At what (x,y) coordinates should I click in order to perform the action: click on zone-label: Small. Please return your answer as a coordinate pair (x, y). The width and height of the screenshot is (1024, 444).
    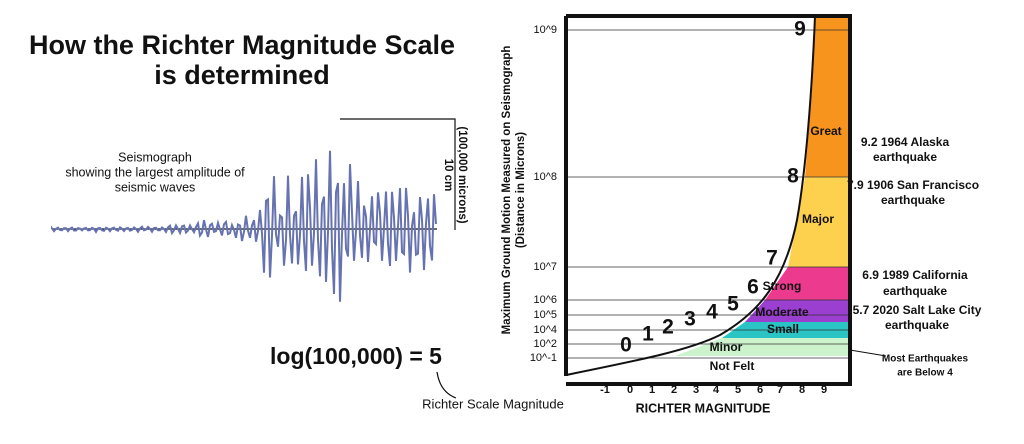
    Looking at the image, I should click on (783, 329).